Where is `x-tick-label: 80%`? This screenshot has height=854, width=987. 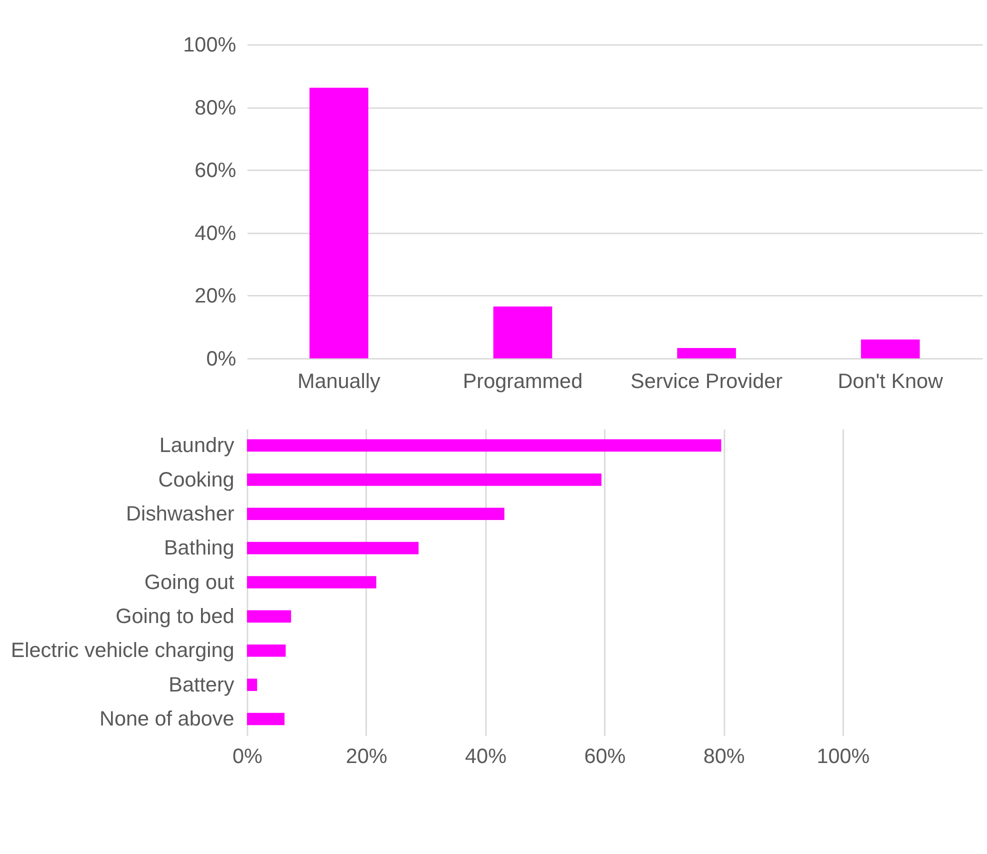 x-tick-label: 80% is located at coordinates (724, 756).